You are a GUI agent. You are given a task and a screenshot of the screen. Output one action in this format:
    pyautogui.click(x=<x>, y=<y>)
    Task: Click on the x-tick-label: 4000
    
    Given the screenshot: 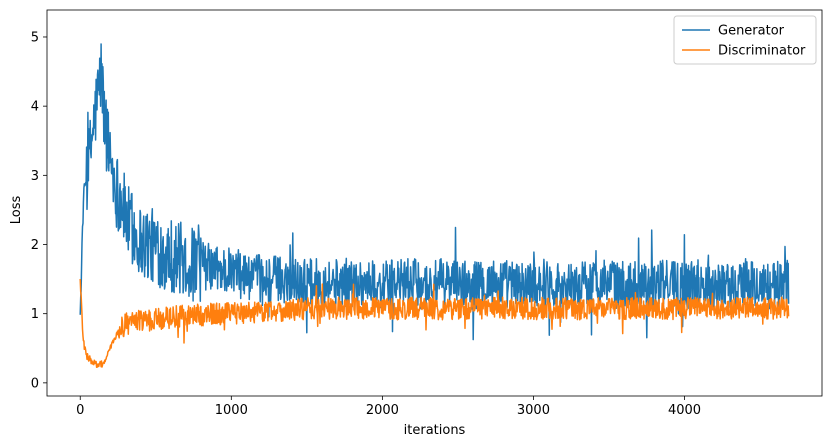 What is the action you would take?
    pyautogui.click(x=684, y=410)
    